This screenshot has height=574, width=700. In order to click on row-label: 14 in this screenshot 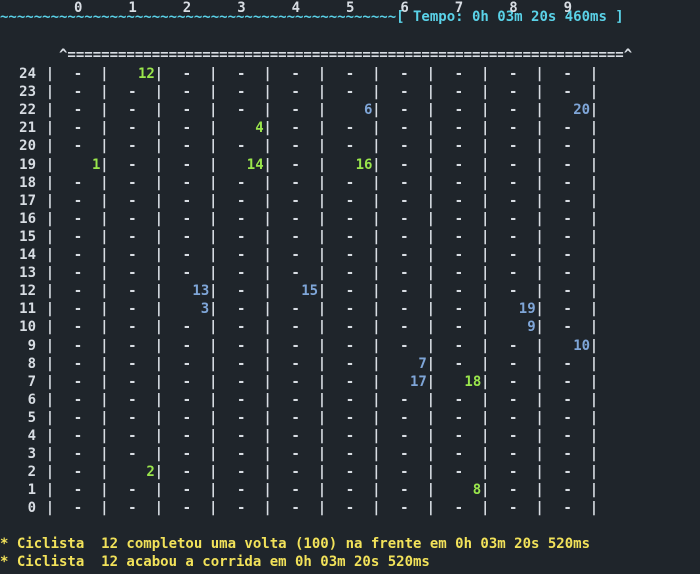, I will do `click(27, 255)`.